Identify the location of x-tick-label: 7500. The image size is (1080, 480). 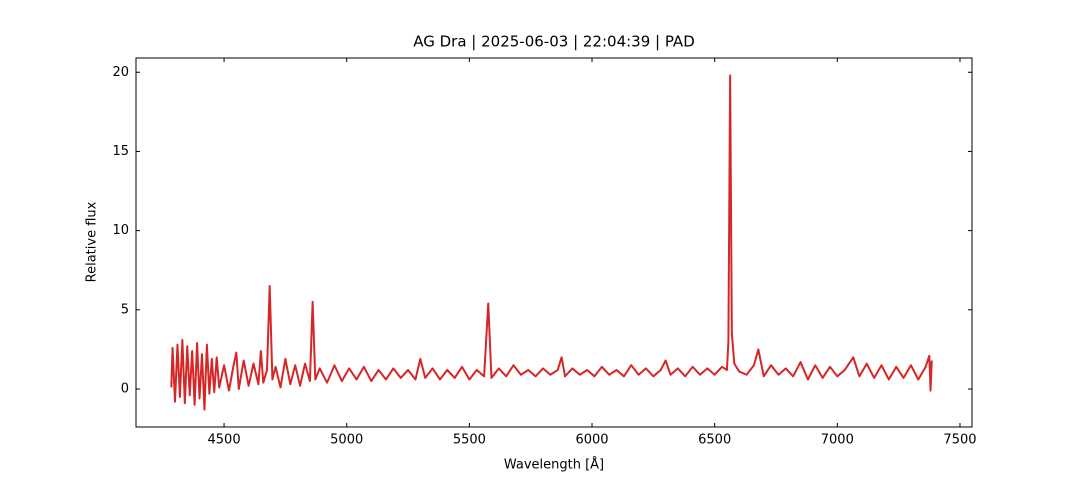
(959, 440).